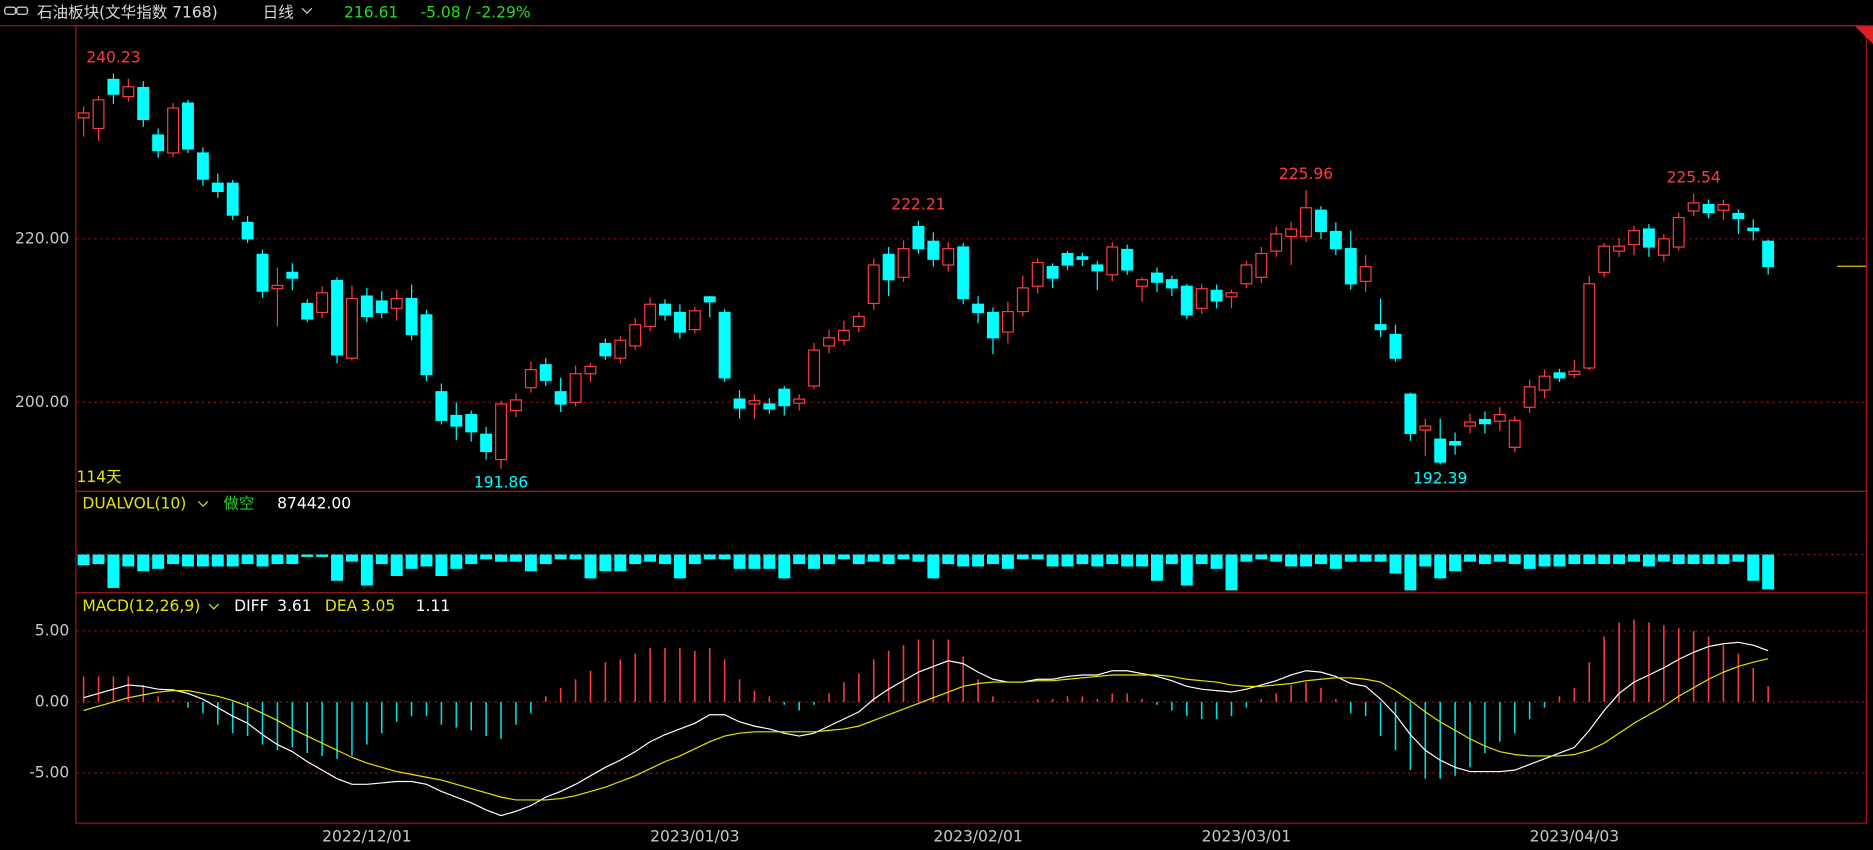  Describe the element at coordinates (278, 13) in the screenshot. I see `period: 日线` at that location.